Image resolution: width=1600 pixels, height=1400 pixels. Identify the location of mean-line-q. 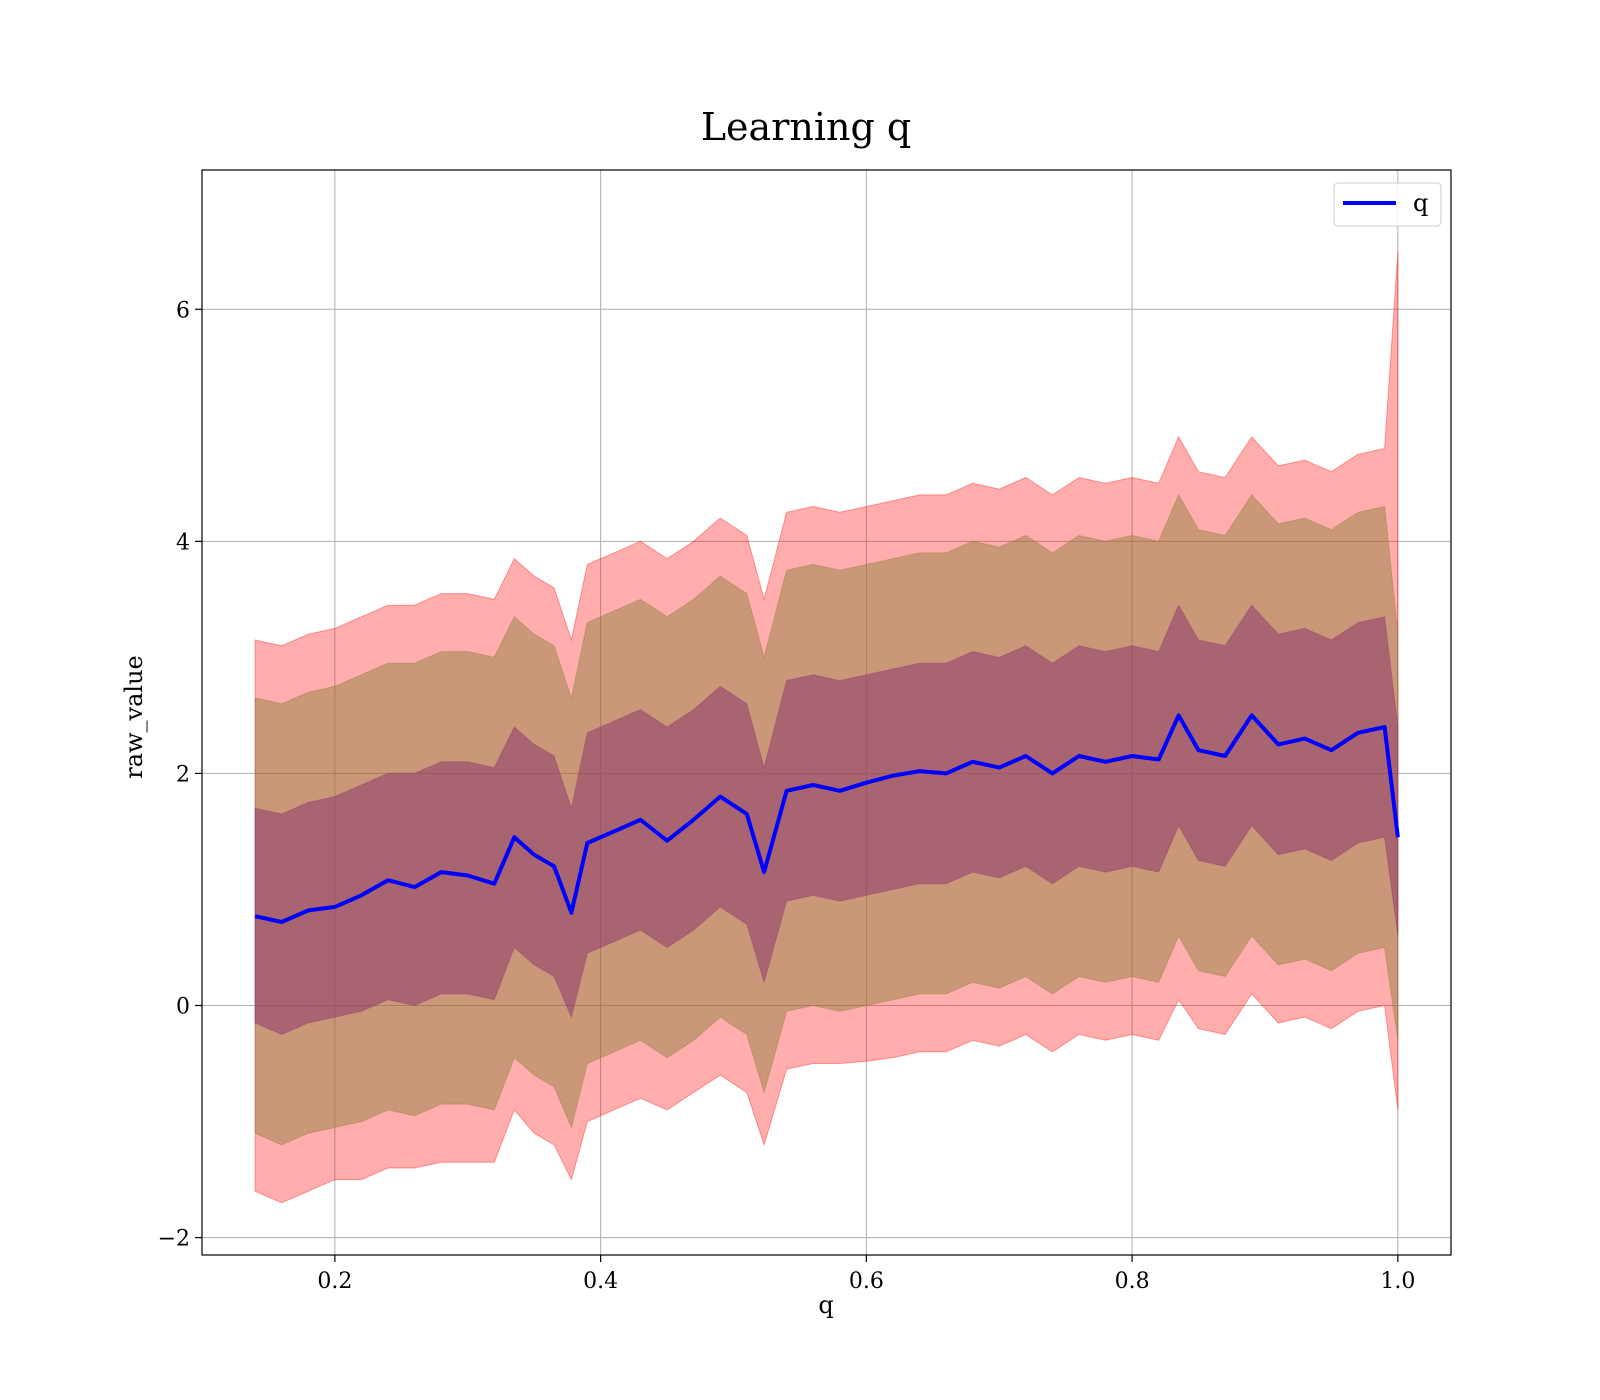
(827, 818).